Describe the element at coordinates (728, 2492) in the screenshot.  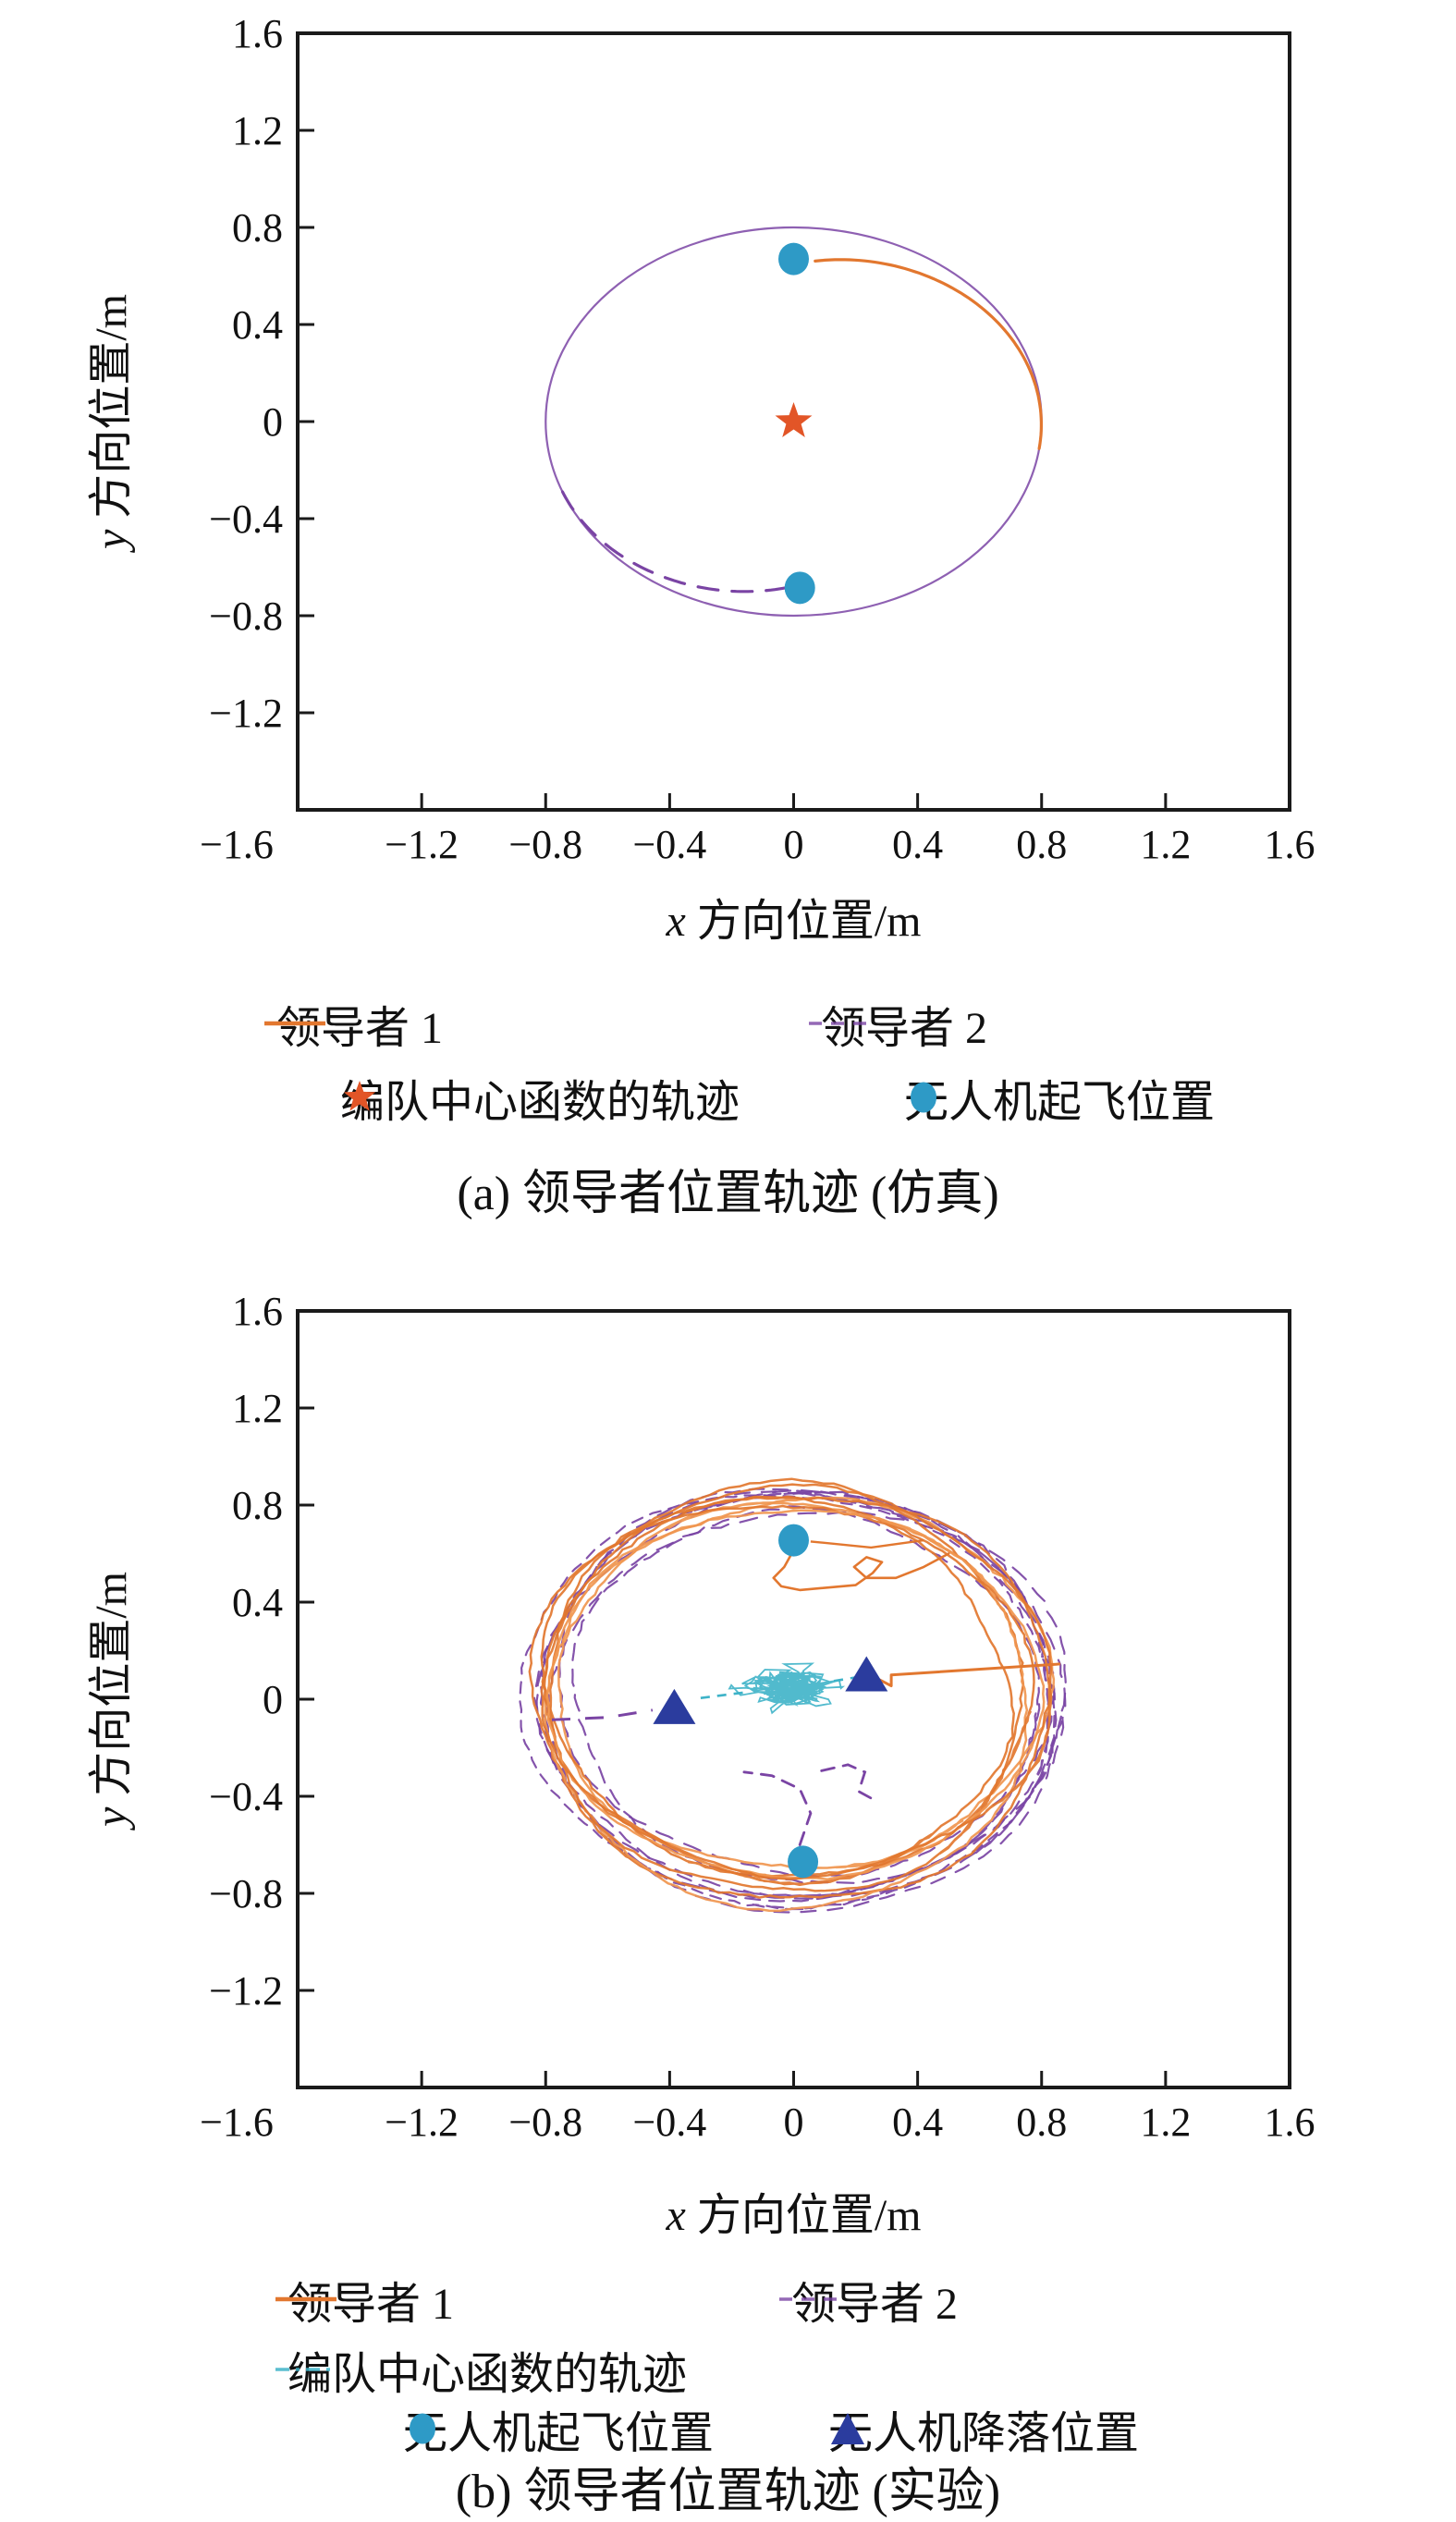
I see `caption-b: (b) 领导者位置轨迹 (实验)` at that location.